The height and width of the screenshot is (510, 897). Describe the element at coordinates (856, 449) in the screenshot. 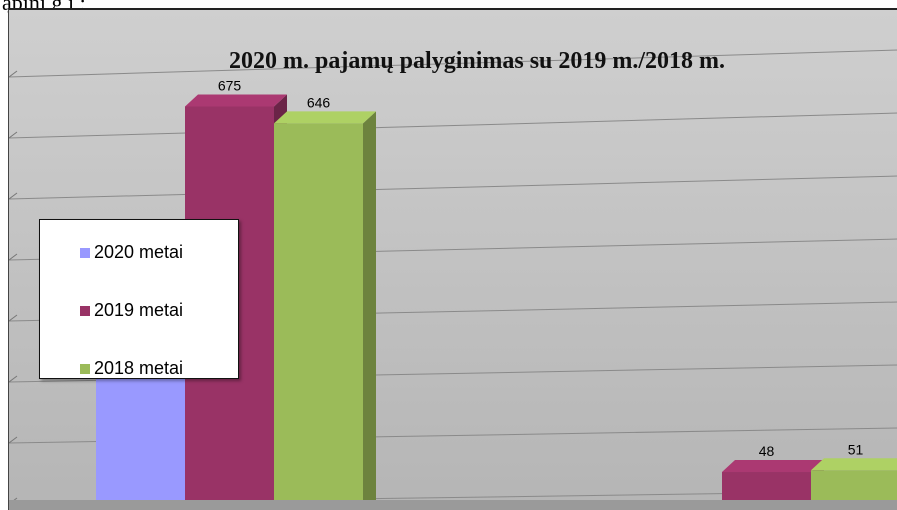

I see `data-label: 51` at that location.